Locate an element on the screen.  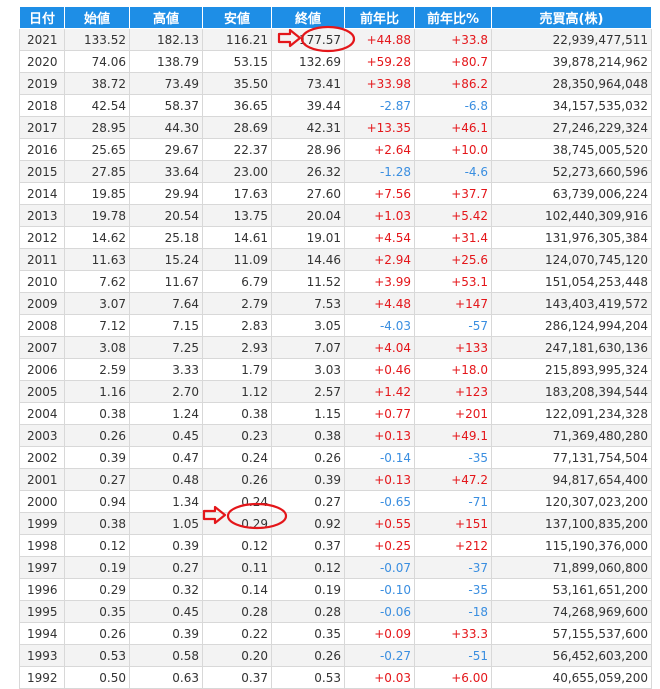
cell-volume: 22,939,477,511 is located at coordinates (571, 39).